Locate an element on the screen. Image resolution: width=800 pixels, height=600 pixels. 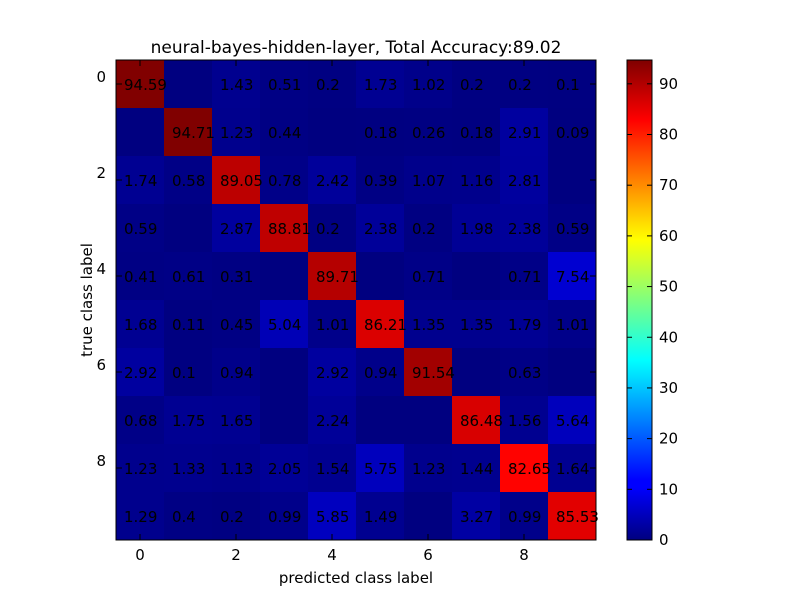
cell-value-label: 0.58 is located at coordinates (188, 181).